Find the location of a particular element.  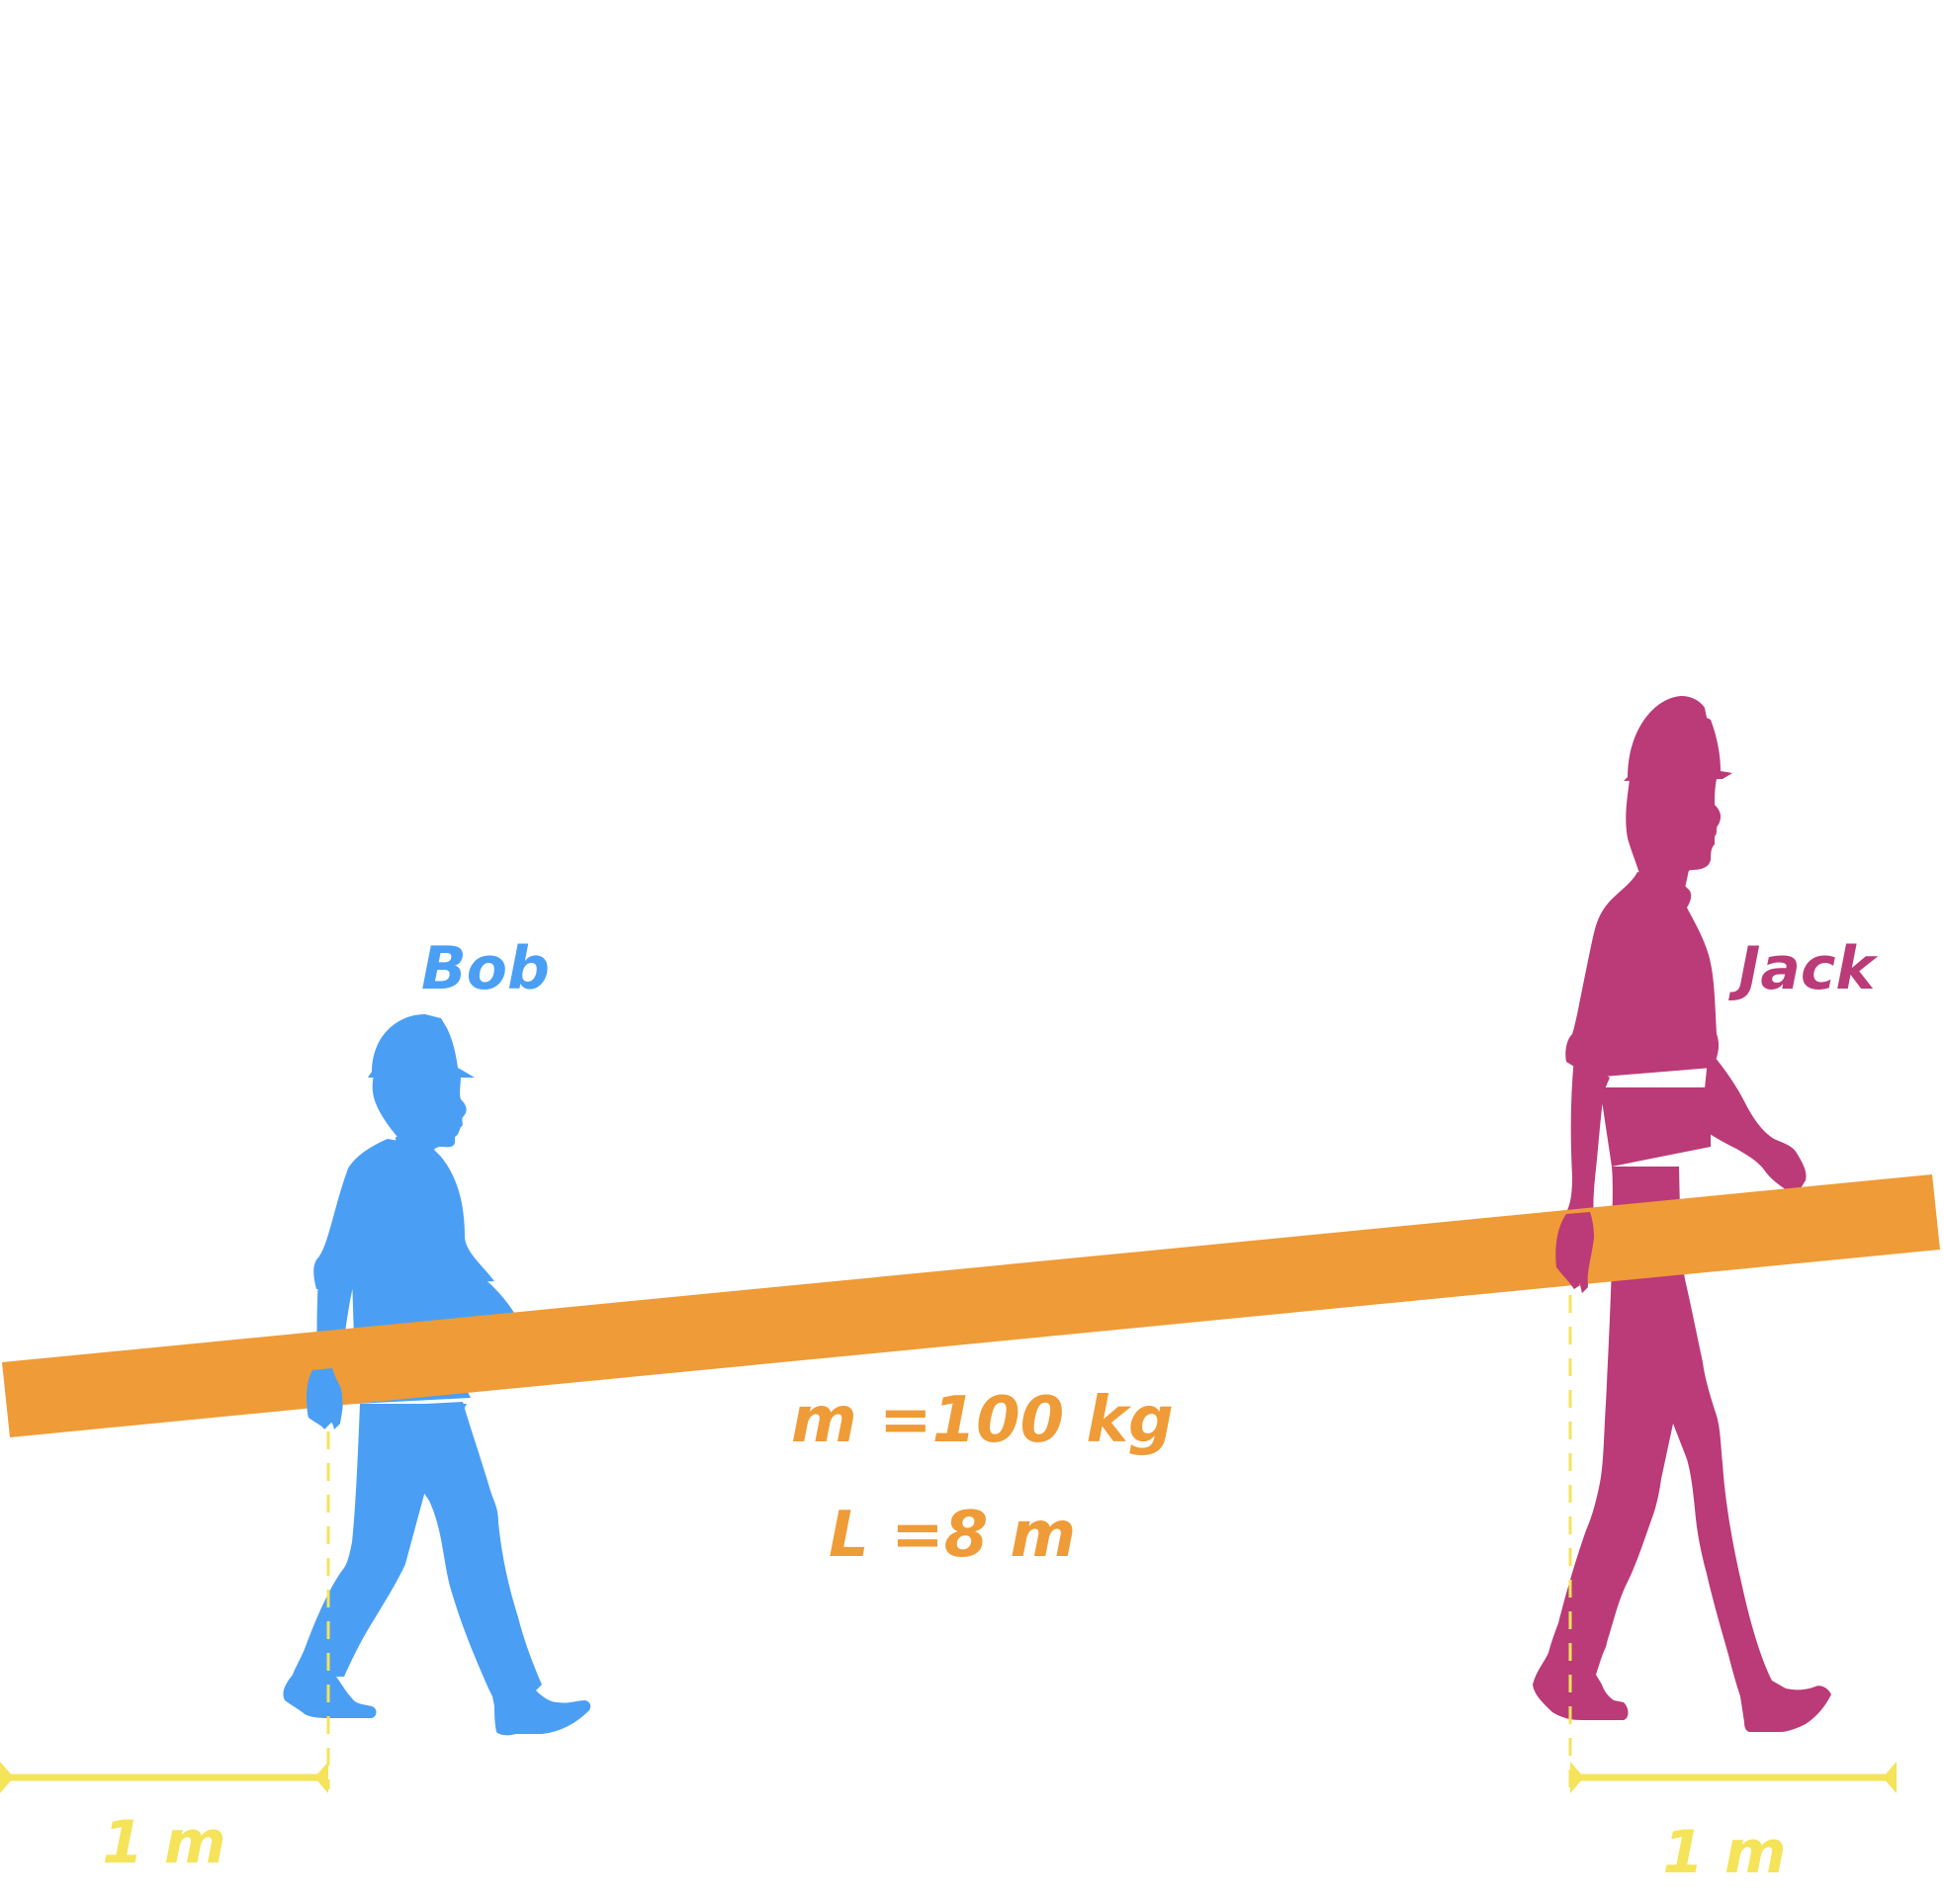

left-dimension-arrow is located at coordinates (164, 1777).